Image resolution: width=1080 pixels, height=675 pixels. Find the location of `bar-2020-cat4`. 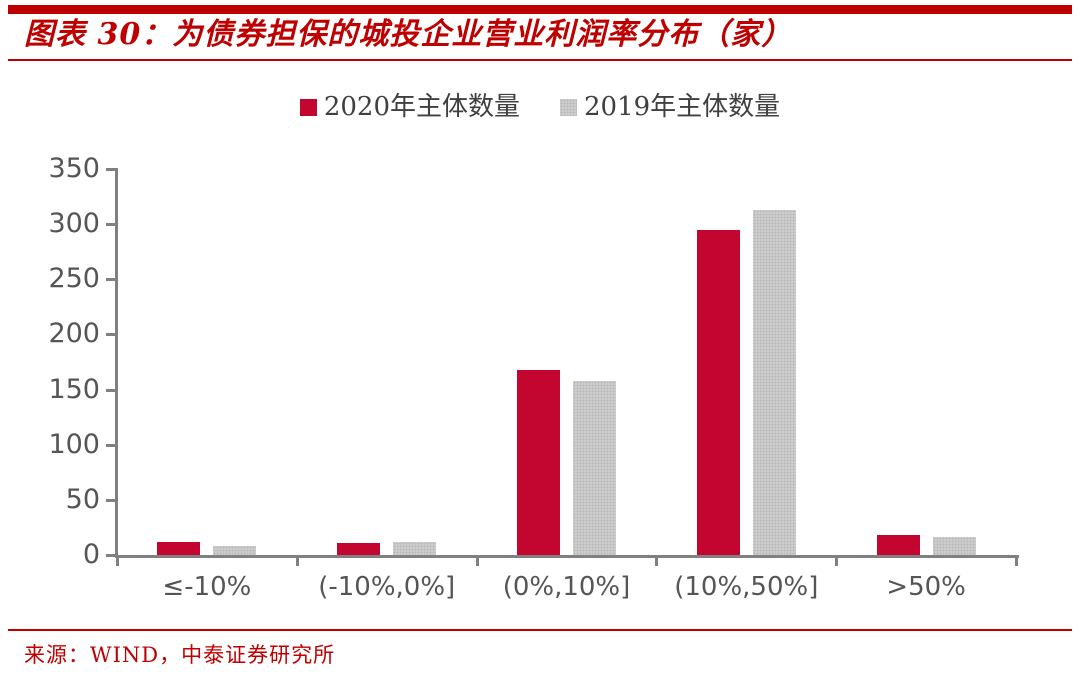

bar-2020-cat4 is located at coordinates (898, 545).